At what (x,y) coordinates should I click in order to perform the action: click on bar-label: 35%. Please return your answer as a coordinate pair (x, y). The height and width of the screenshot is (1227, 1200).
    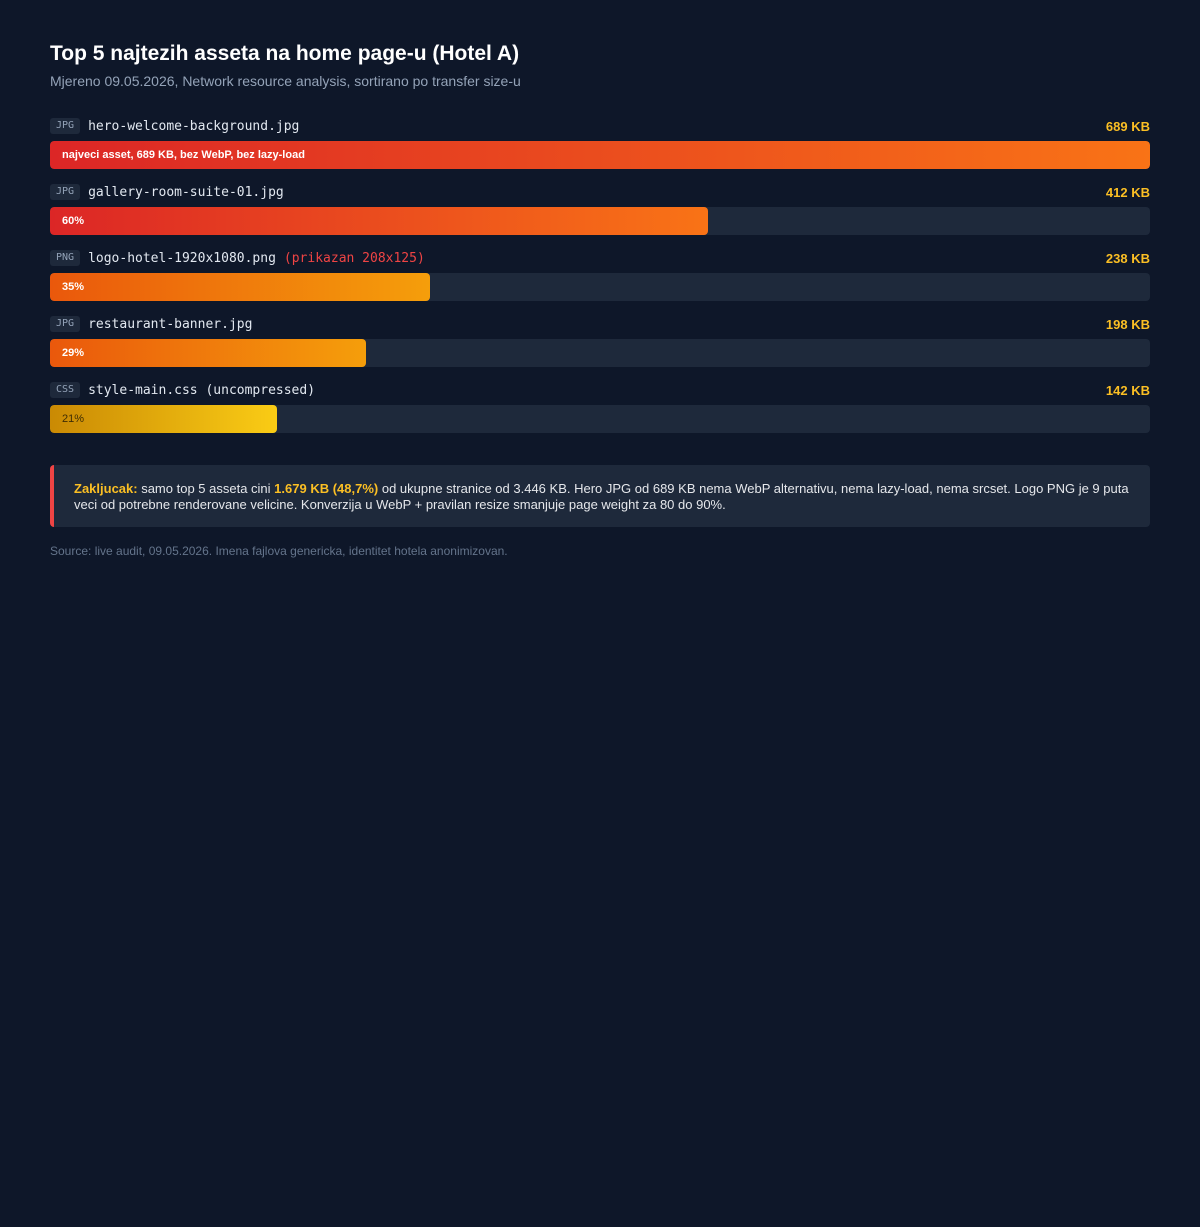
    Looking at the image, I should click on (73, 287).